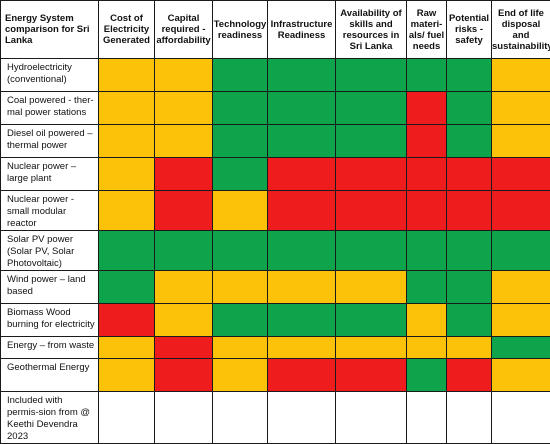 The width and height of the screenshot is (550, 444). I want to click on column-header: Infrastructure Readiness, so click(302, 30).